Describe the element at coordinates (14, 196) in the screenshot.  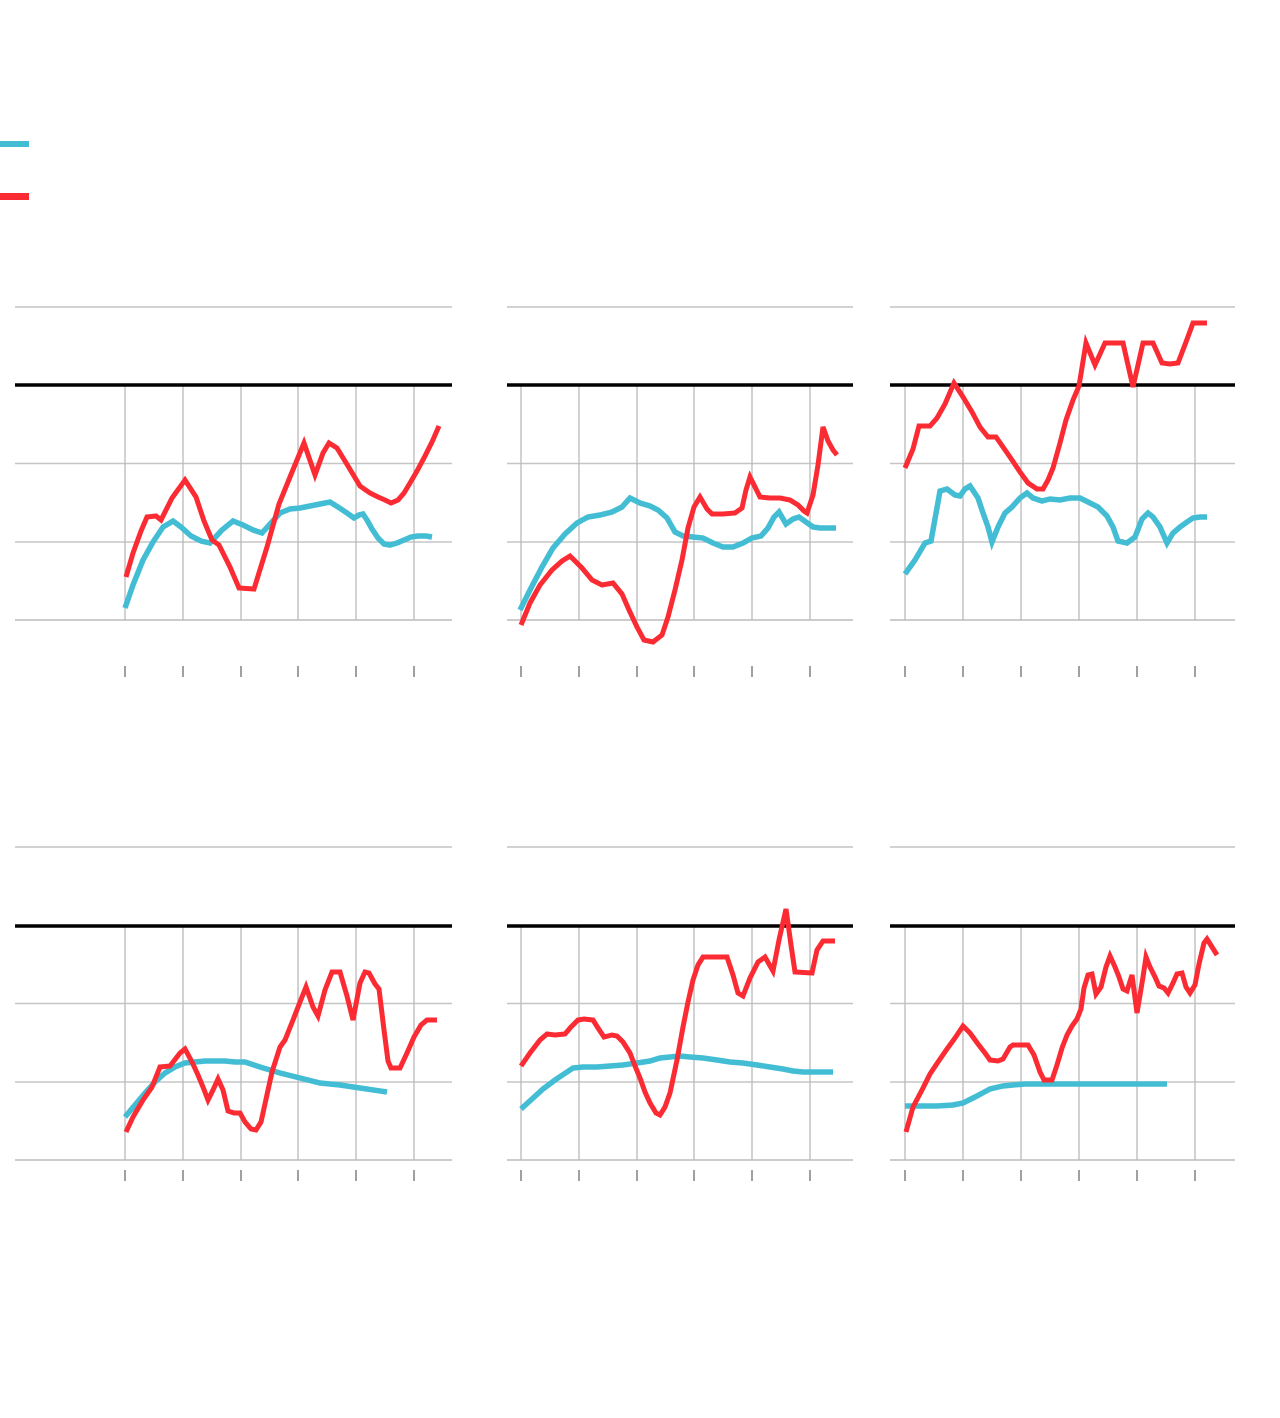
I see `legend-swatch-red-line` at that location.